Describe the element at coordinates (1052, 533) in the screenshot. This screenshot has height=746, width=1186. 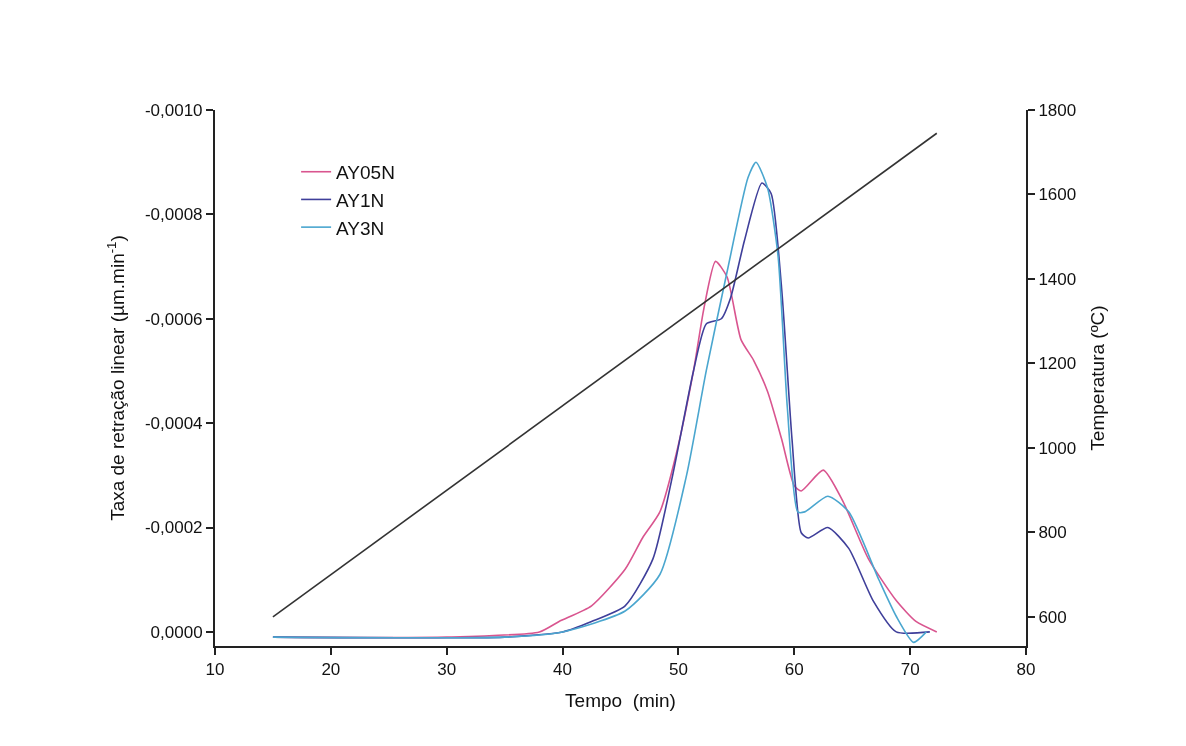
I see `y2-tick-label: 800` at that location.